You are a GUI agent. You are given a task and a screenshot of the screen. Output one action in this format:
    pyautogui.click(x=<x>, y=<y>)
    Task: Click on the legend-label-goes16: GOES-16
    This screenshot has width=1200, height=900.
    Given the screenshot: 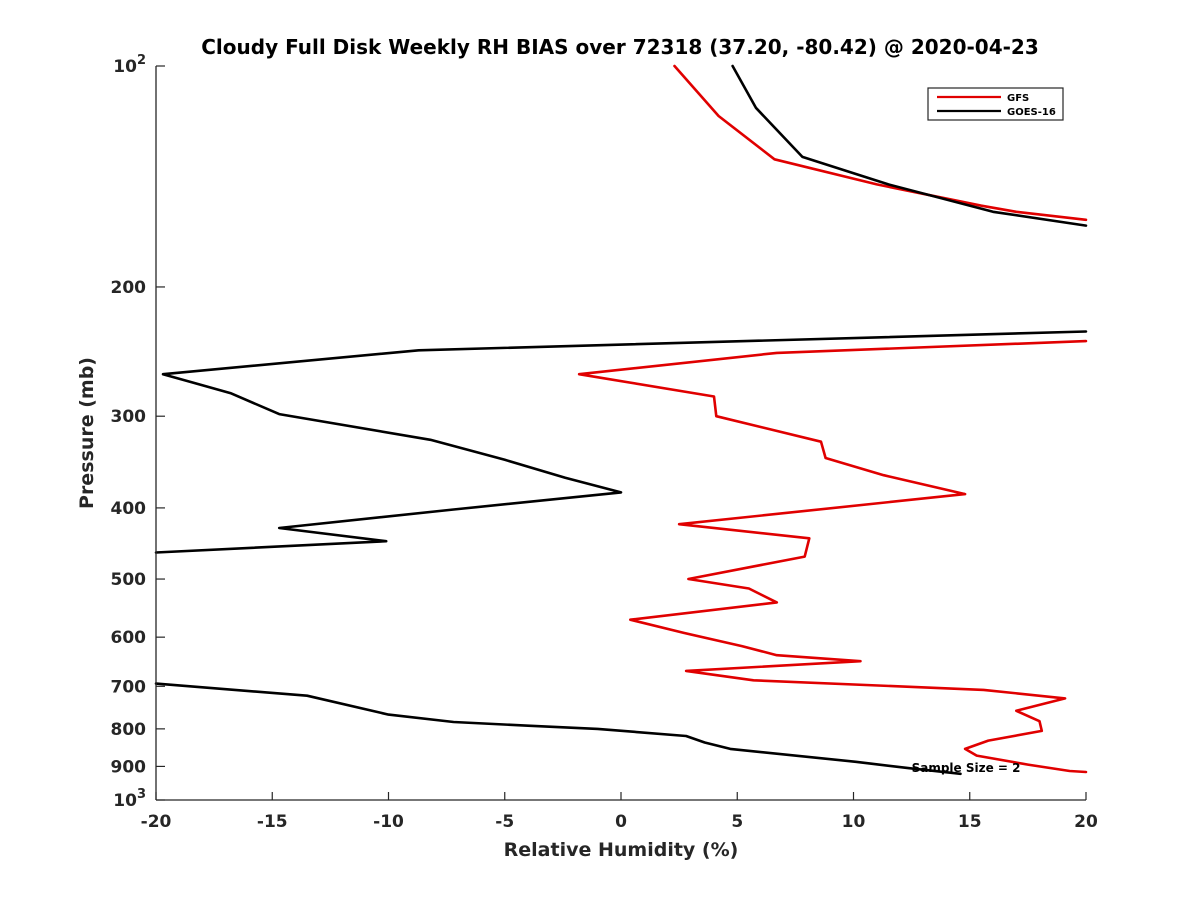 What is the action you would take?
    pyautogui.click(x=1031, y=112)
    